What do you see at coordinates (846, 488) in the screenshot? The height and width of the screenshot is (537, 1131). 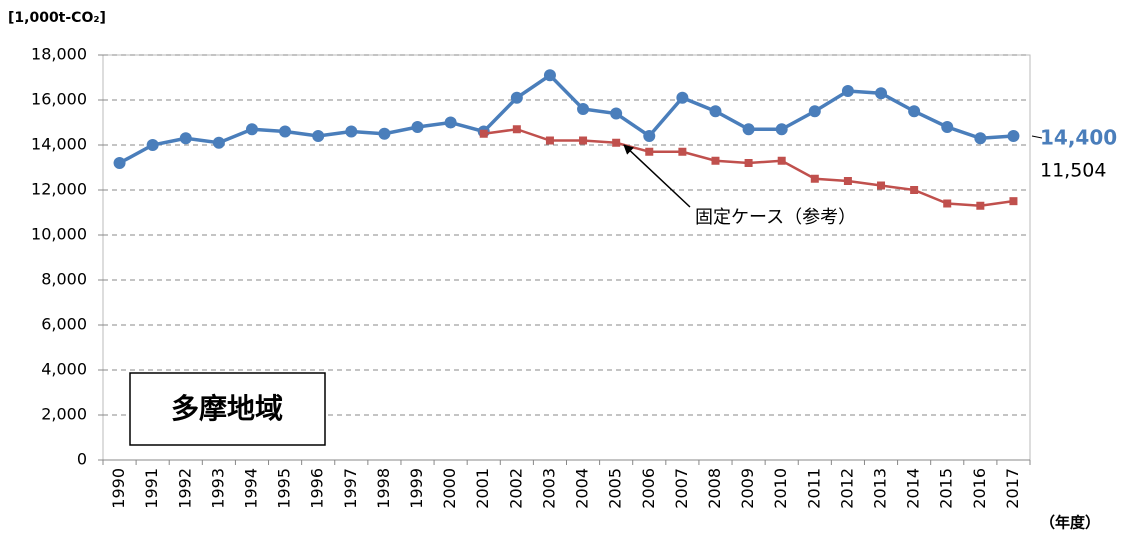 I see `x-tick-label: 2012` at bounding box center [846, 488].